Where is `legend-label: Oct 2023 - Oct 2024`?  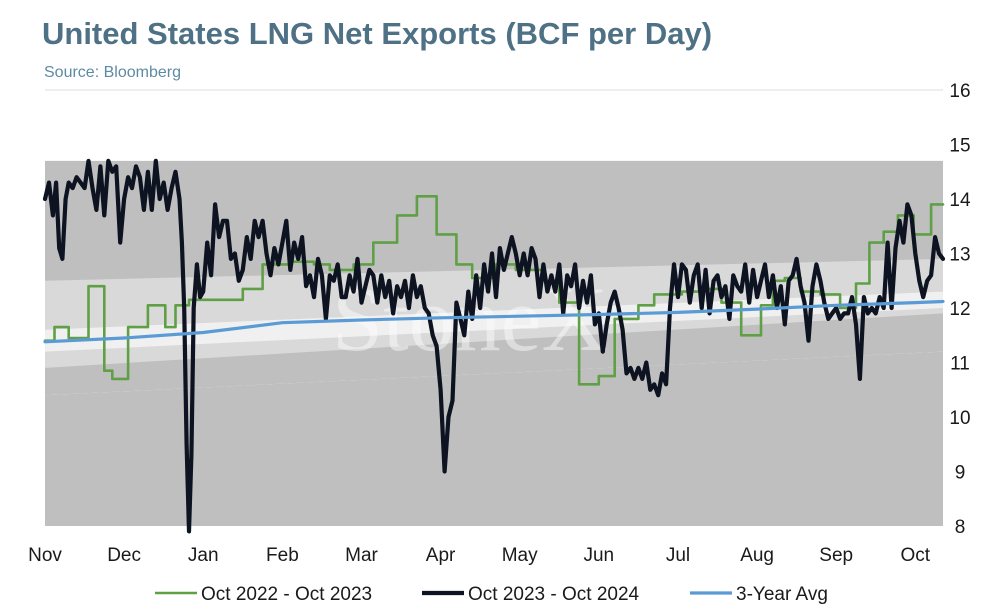 legend-label: Oct 2023 - Oct 2024 is located at coordinates (554, 594).